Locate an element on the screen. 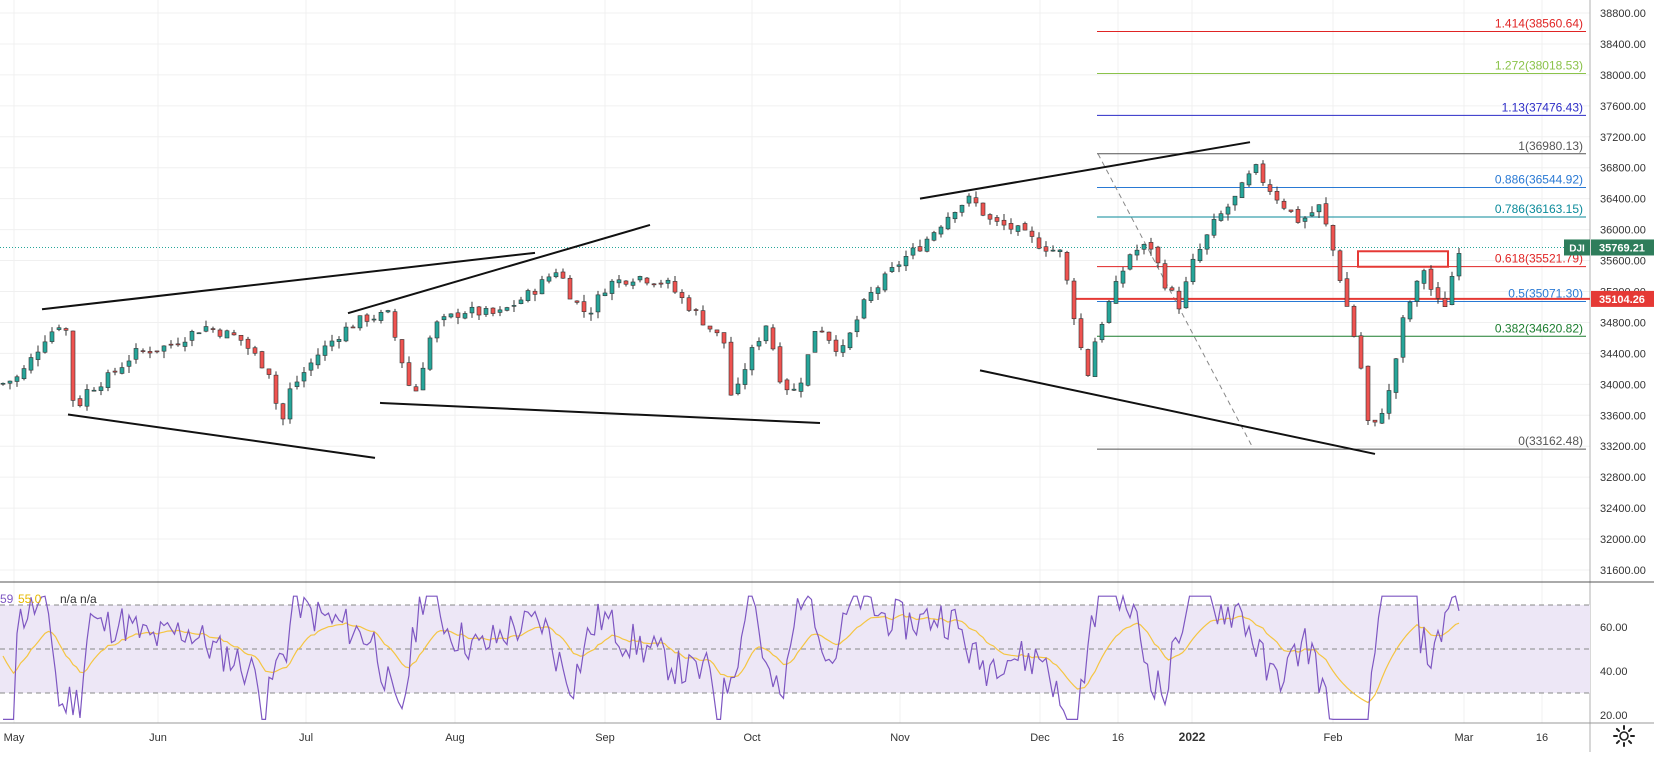  time-axis-tick: 16 is located at coordinates (1118, 738).